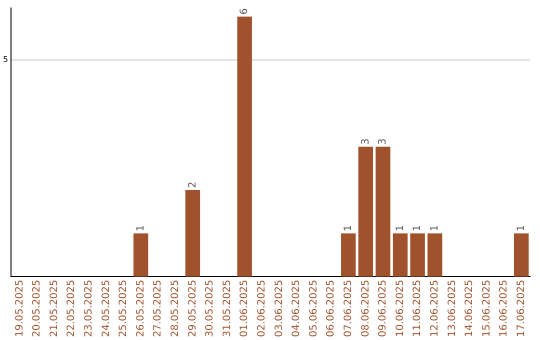 This screenshot has height=340, width=540. Describe the element at coordinates (279, 309) in the screenshot. I see `x-tick-label: 03.06.2025` at that location.